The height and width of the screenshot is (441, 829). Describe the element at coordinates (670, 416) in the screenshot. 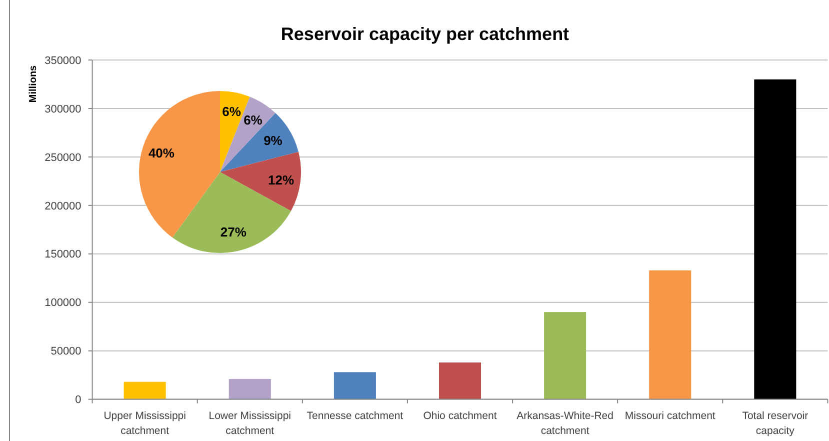

I see `x-tick-label: Missouri catchment` at that location.